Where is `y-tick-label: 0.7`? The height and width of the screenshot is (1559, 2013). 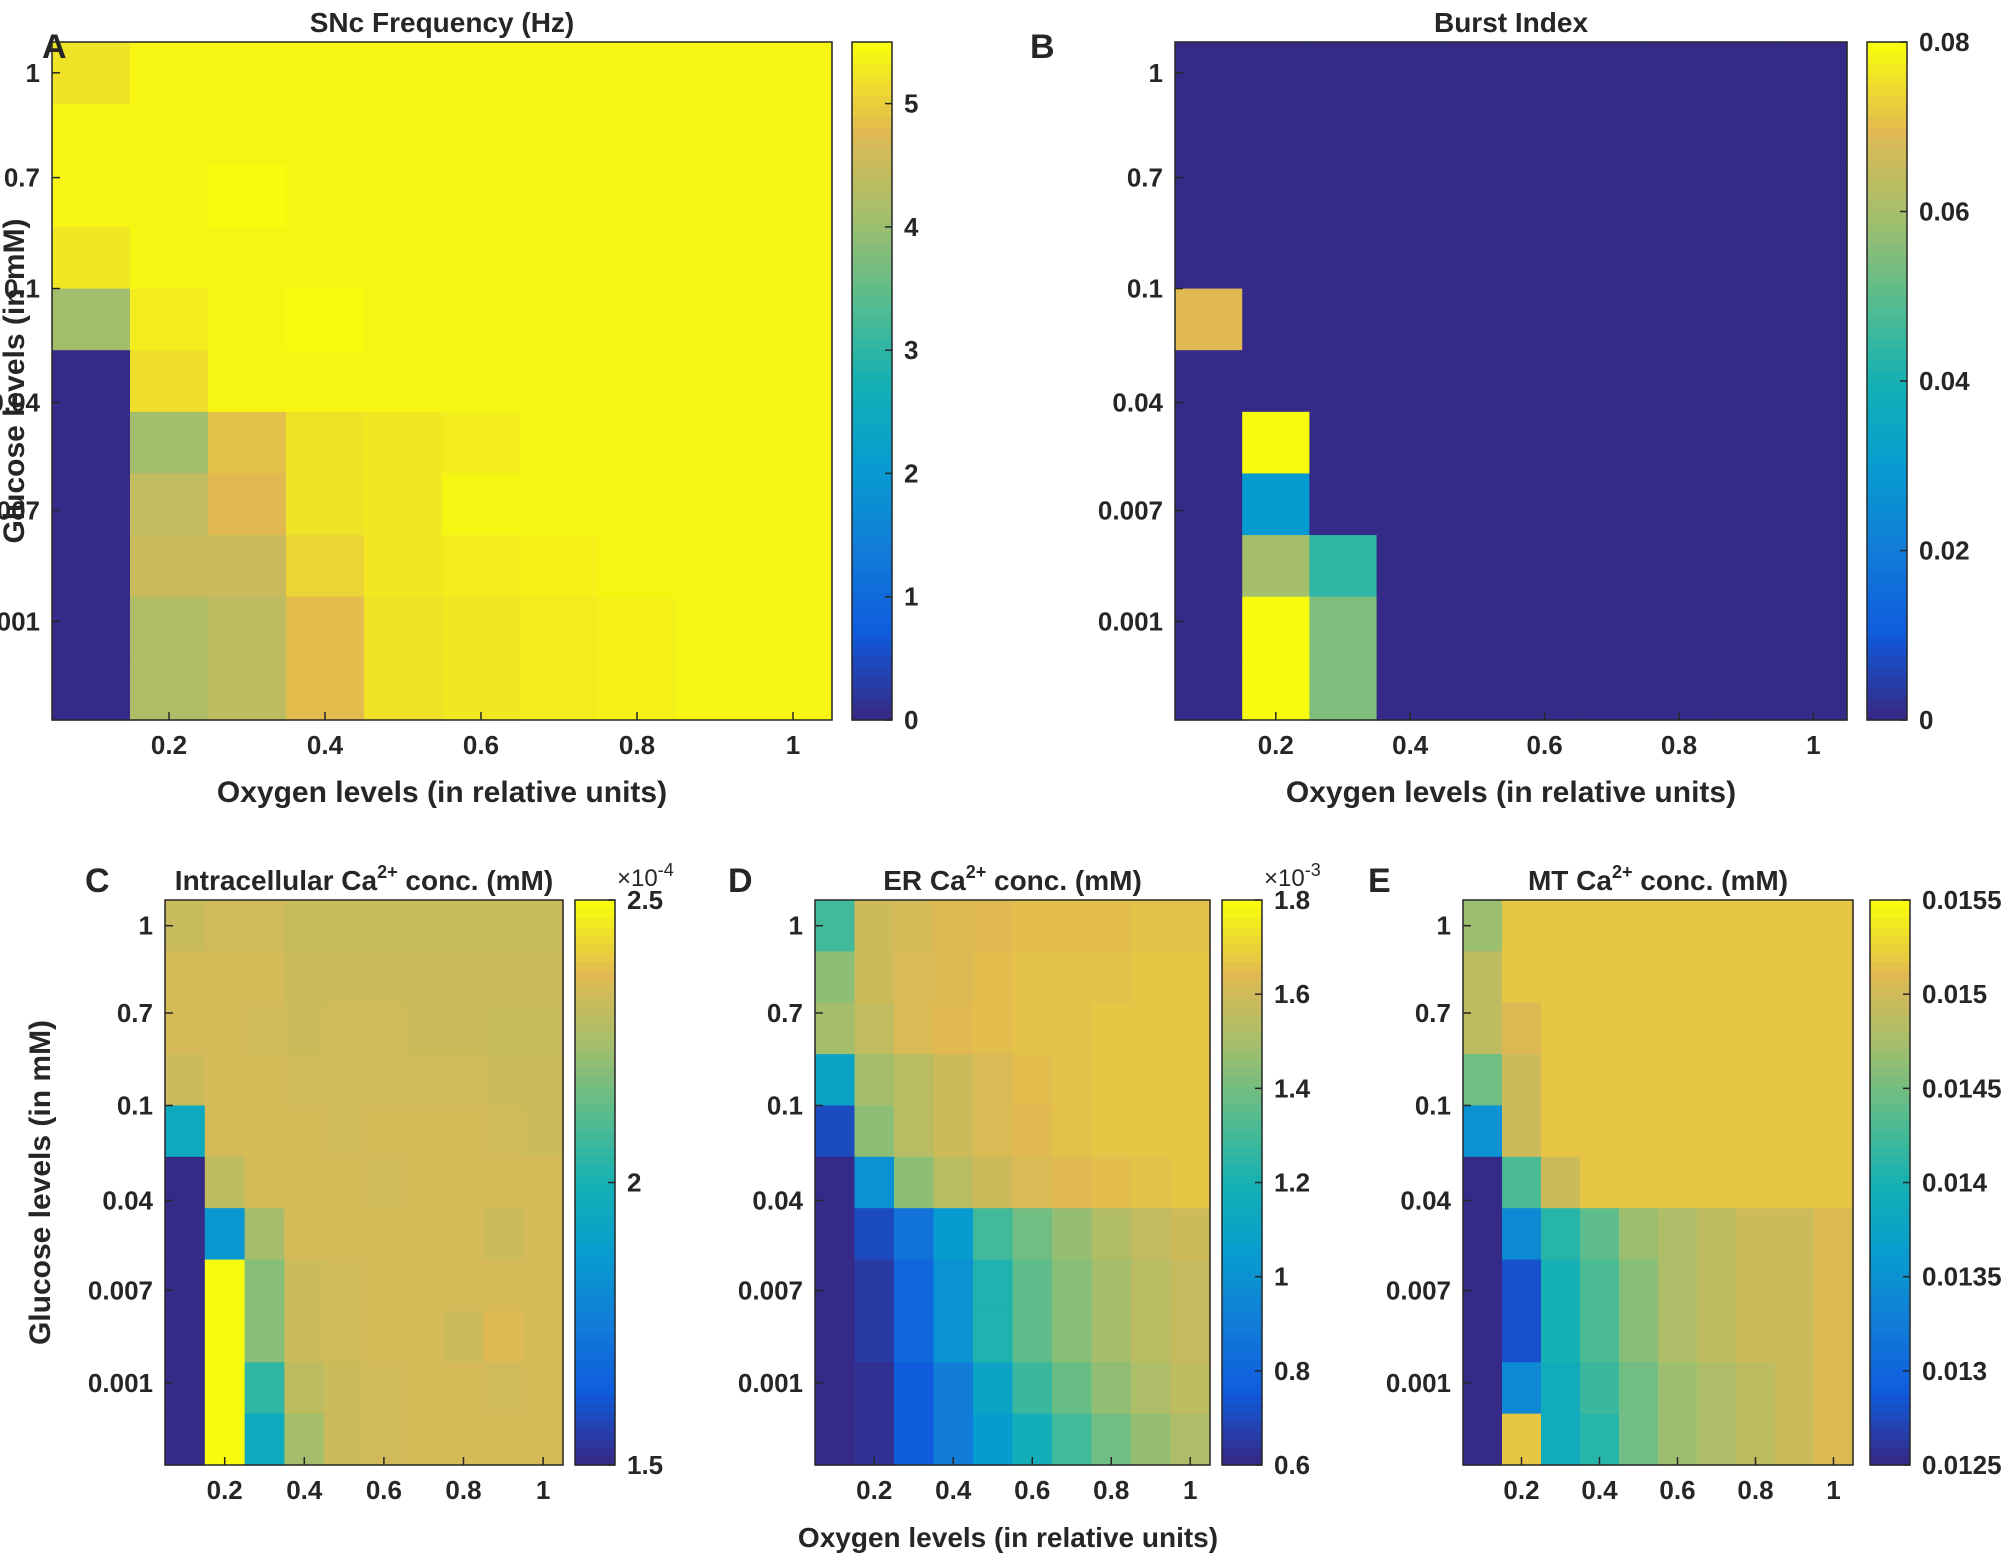
y-tick-label: 0.7 is located at coordinates (785, 1013).